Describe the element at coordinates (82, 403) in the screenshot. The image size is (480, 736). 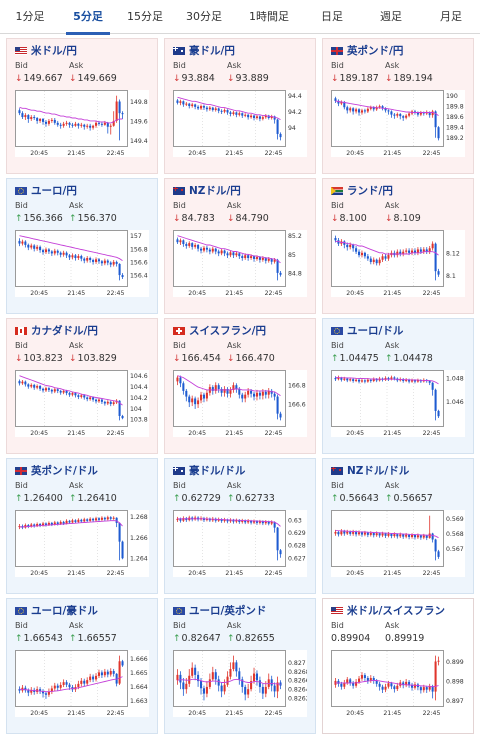
I see `mini-candlestick-chart: 104.6 104.4 104.2 104 103.8 20:45 21:45 22:45` at that location.